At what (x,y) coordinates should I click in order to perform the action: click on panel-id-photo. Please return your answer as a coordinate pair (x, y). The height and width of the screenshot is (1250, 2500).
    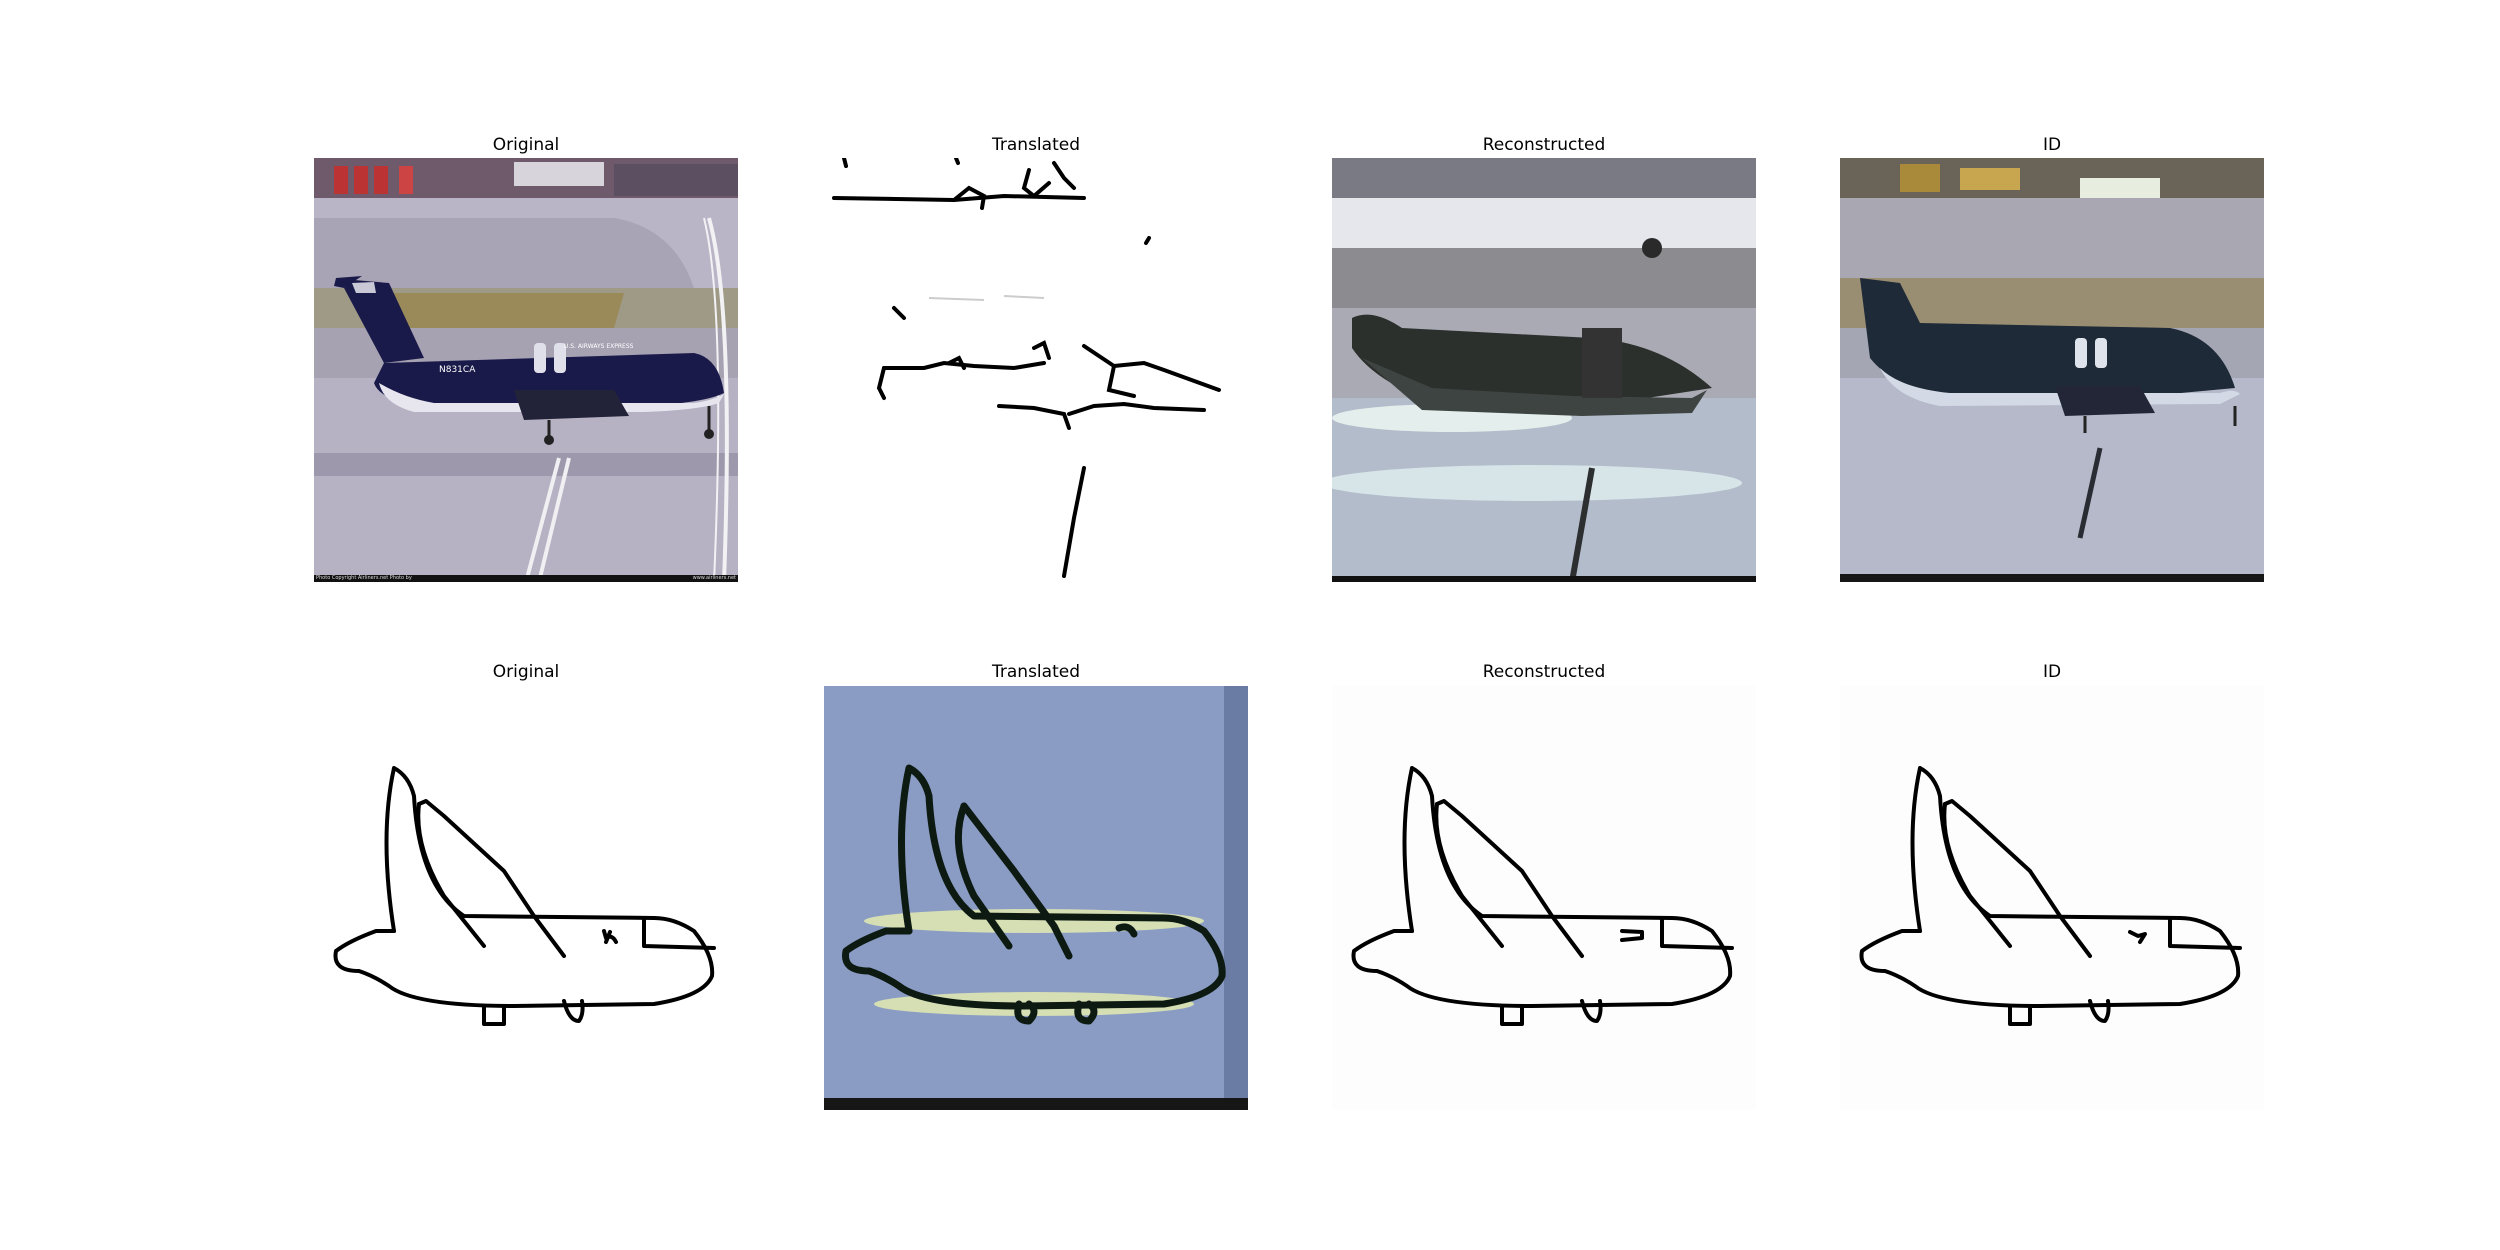
    Looking at the image, I should click on (2052, 370).